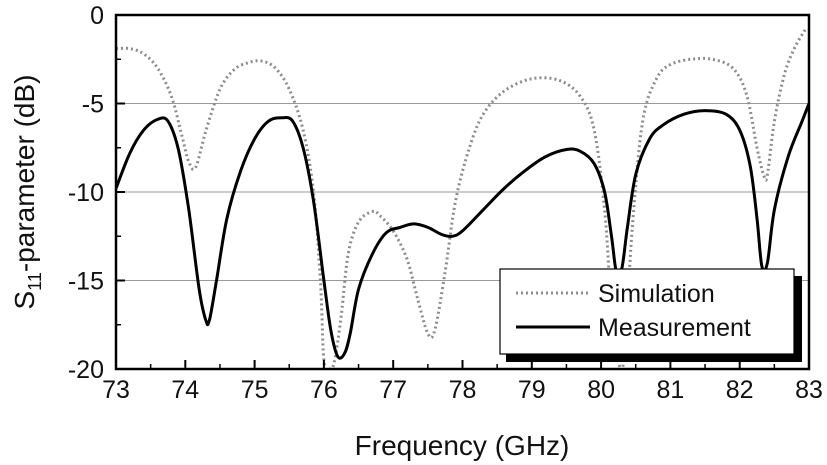 The height and width of the screenshot is (465, 827). Describe the element at coordinates (809, 390) in the screenshot. I see `x-tick-label: 83` at that location.